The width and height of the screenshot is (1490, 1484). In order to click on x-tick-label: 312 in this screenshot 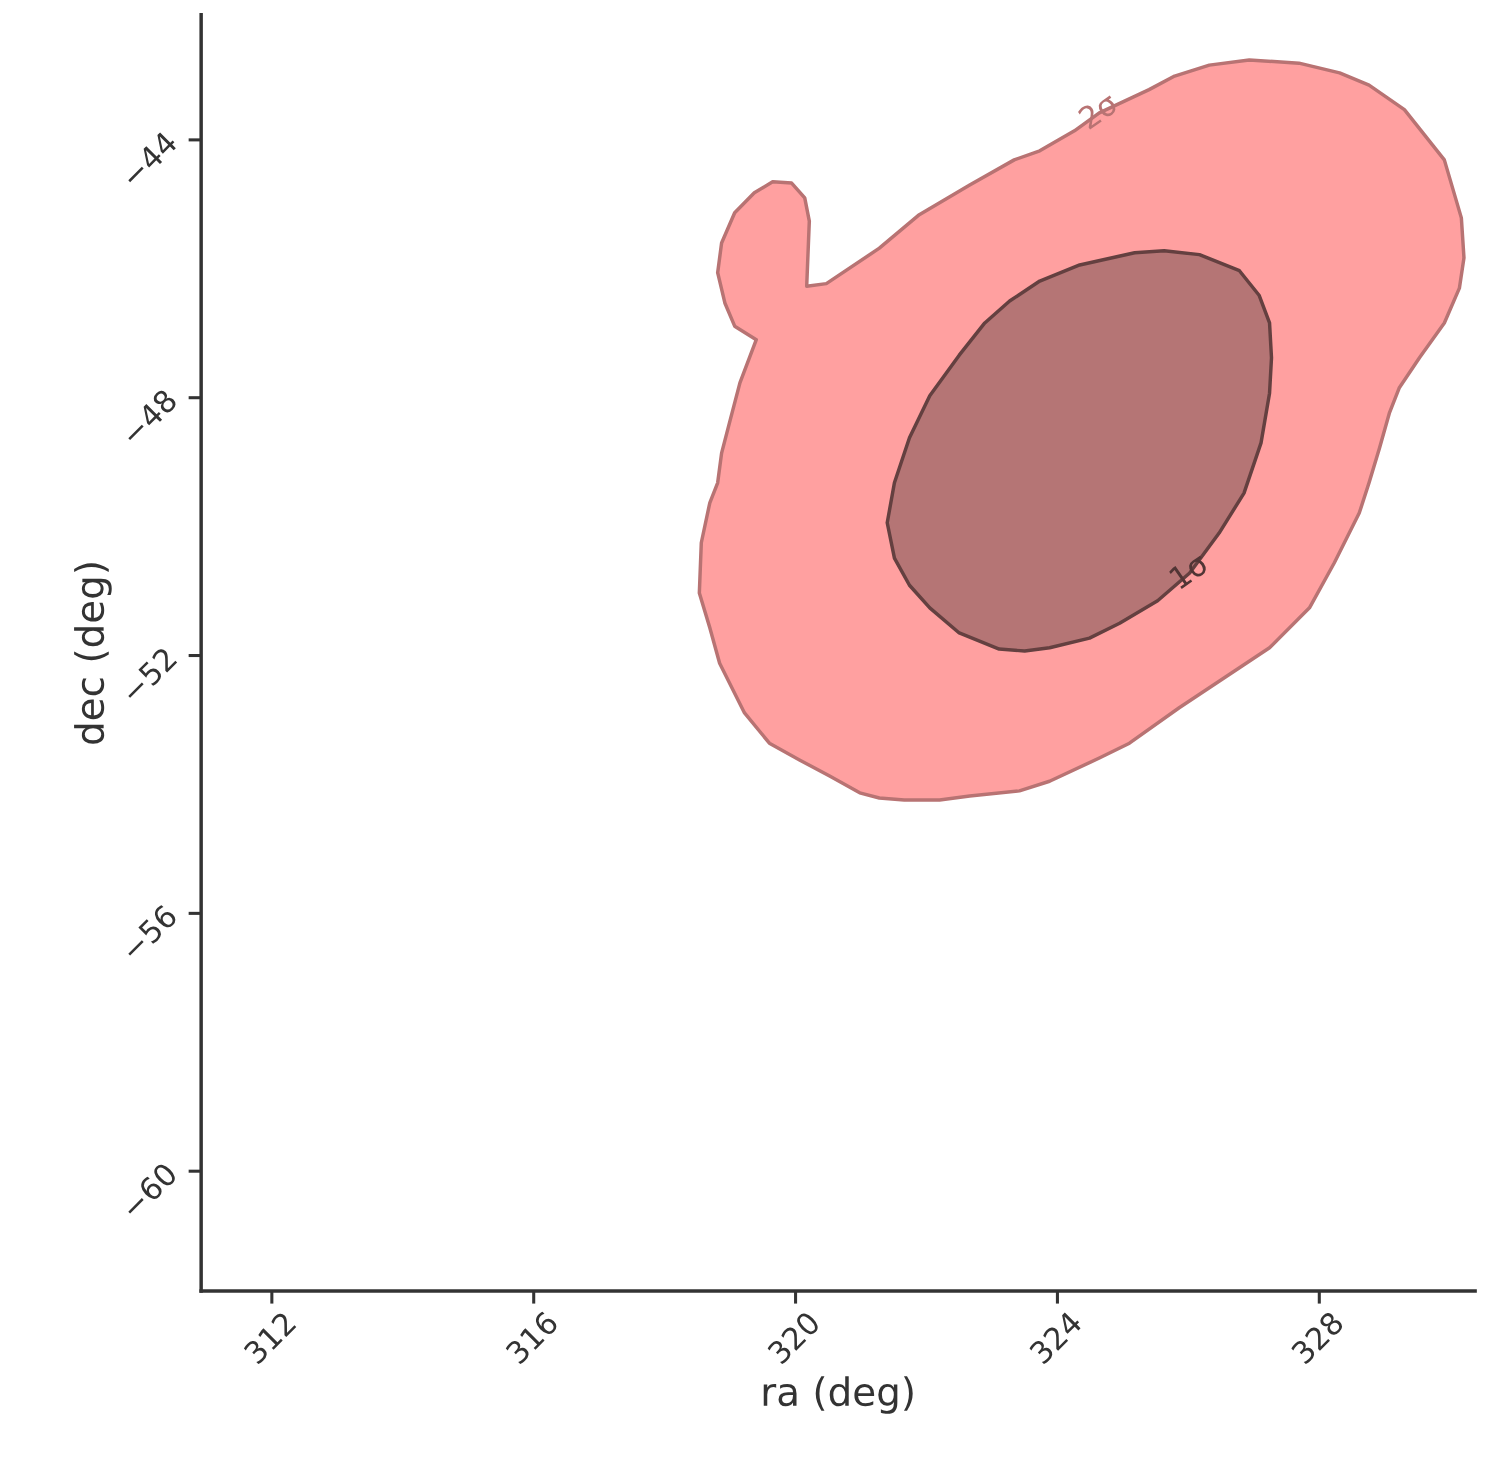, I will do `click(269, 1337)`.